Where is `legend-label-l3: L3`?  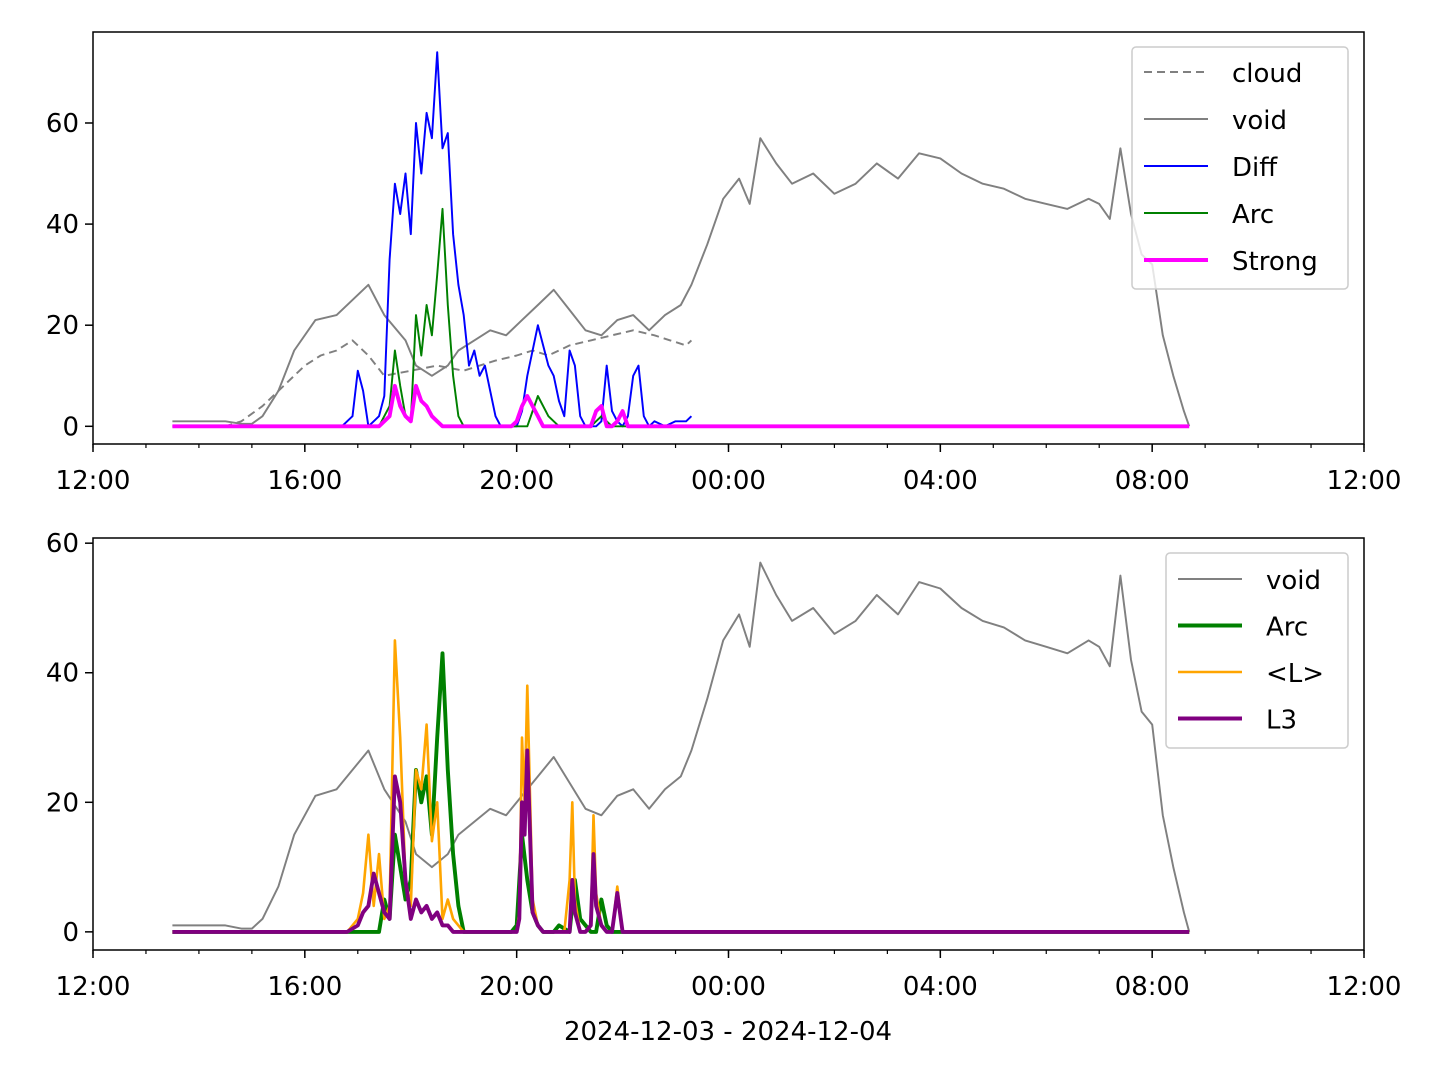 legend-label-l3: L3 is located at coordinates (1281, 721).